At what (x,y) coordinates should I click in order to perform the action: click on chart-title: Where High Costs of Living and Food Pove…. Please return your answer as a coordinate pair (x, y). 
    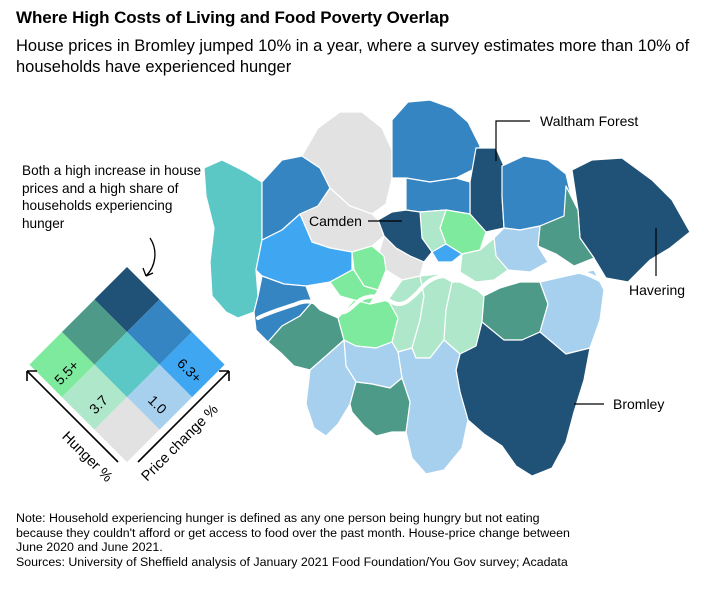
    Looking at the image, I should click on (233, 17).